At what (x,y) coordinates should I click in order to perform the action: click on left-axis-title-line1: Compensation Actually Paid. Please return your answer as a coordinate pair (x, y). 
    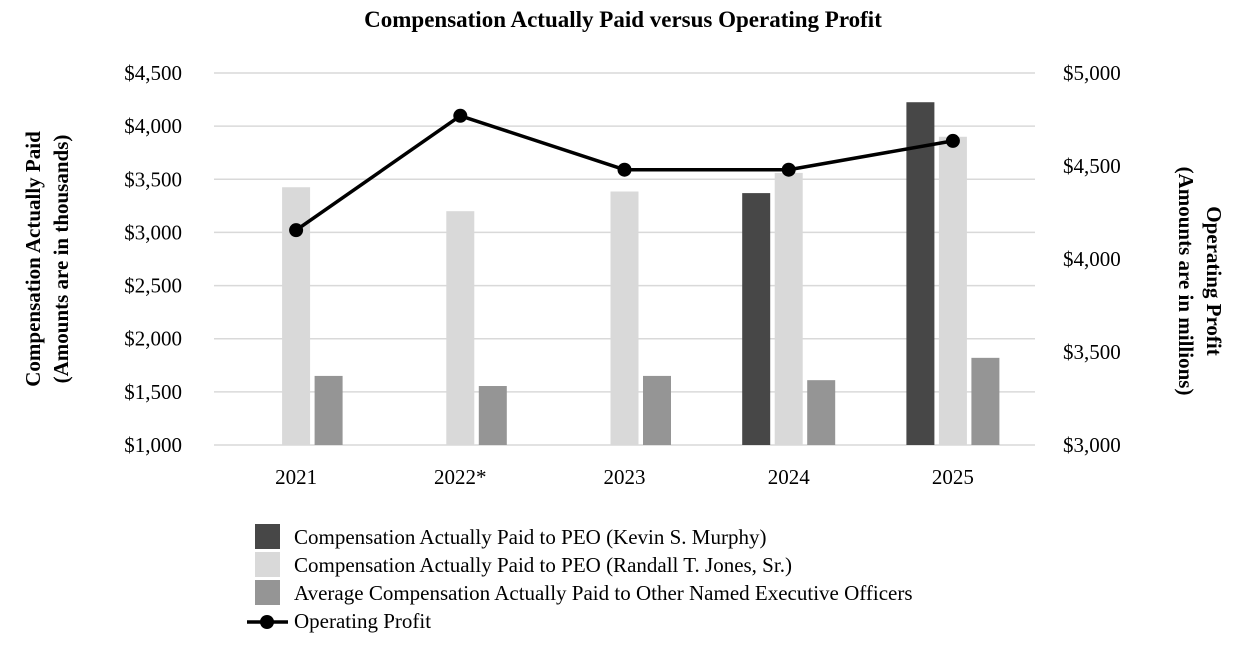
    Looking at the image, I should click on (33, 259).